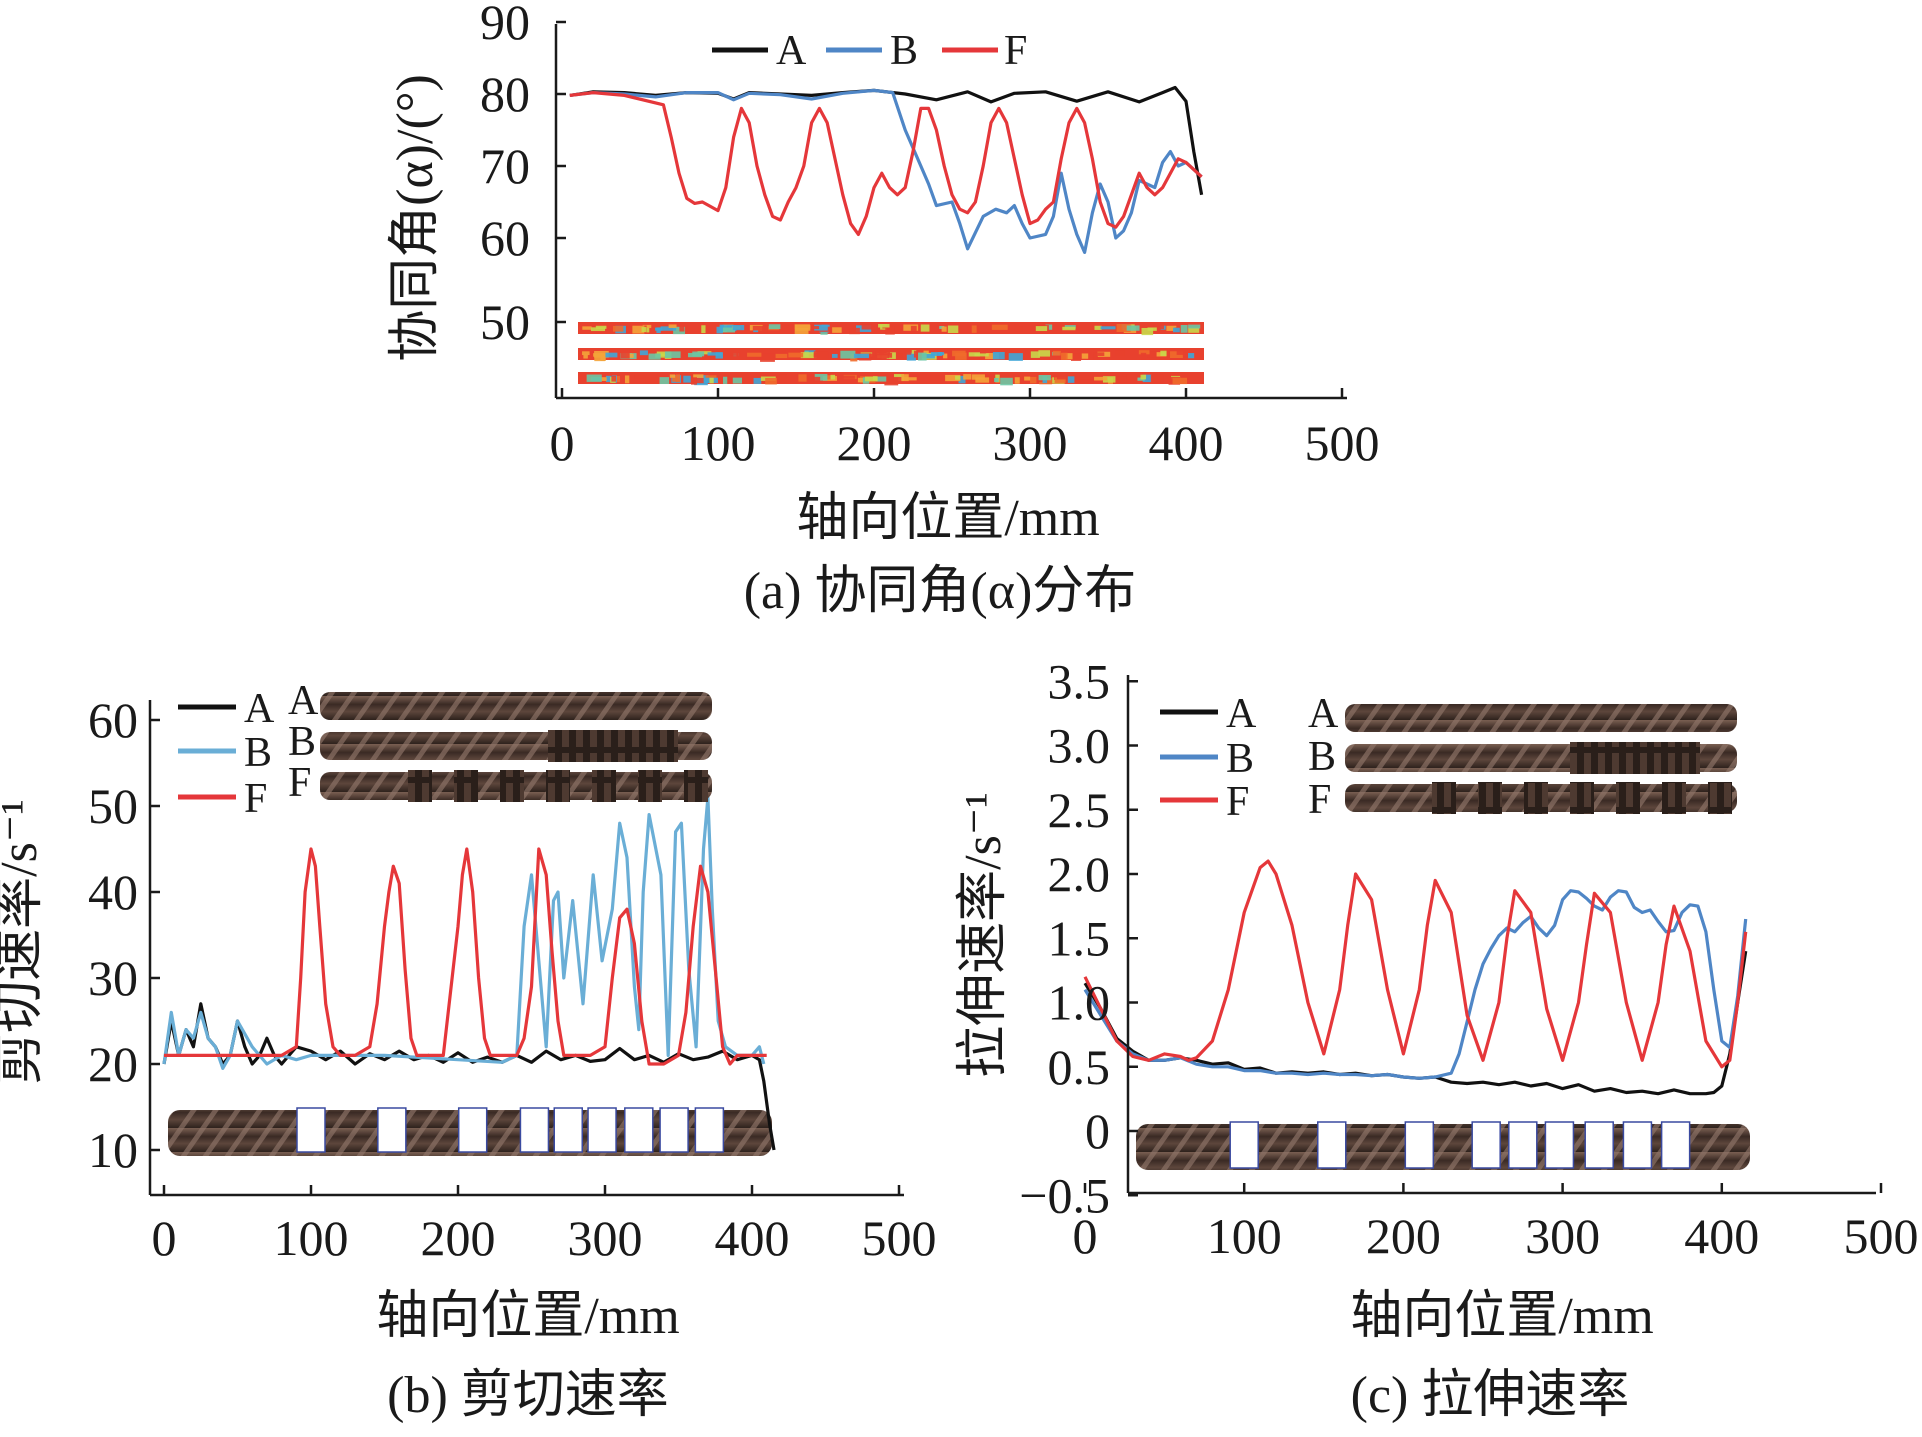 This screenshot has height=1437, width=1922. Describe the element at coordinates (255, 799) in the screenshot. I see `legend-label-f: F` at that location.